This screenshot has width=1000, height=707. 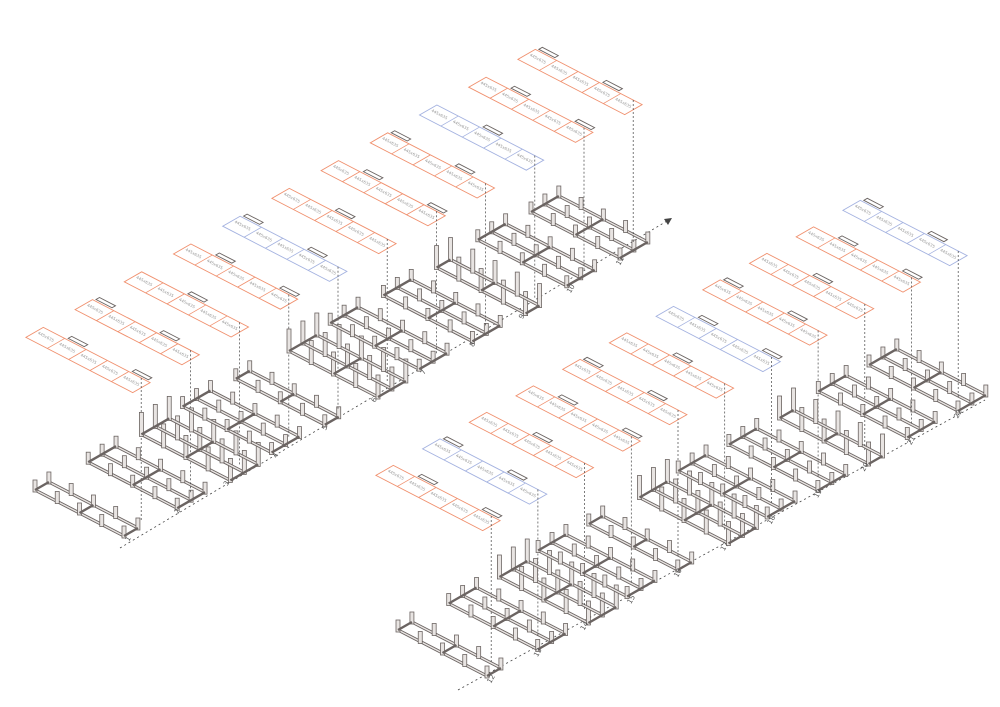 I want to click on station-number-label: 12, so click(x=491, y=679).